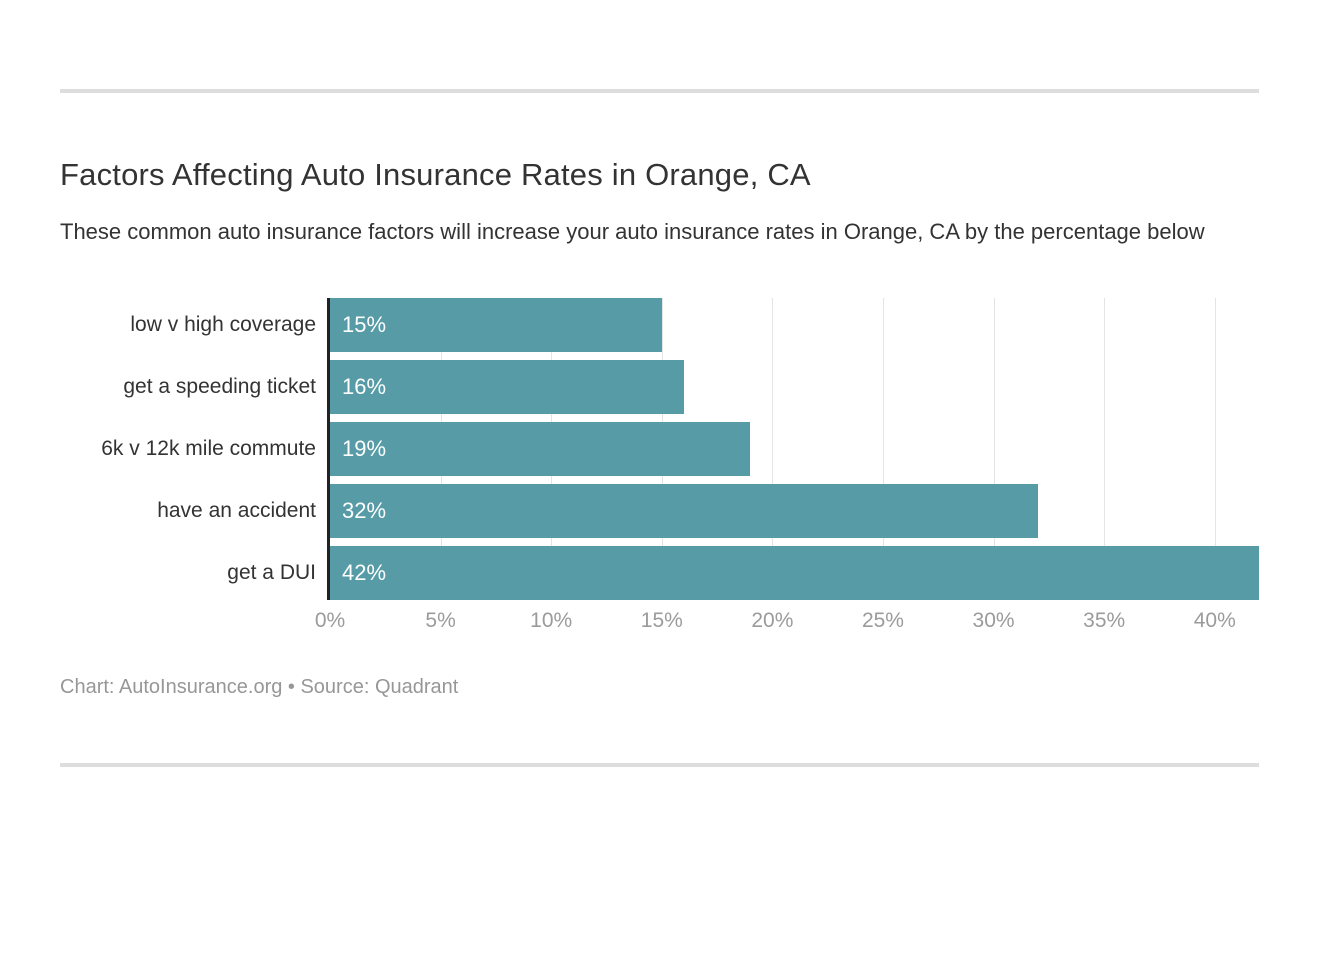  I want to click on bar: 16%, so click(507, 387).